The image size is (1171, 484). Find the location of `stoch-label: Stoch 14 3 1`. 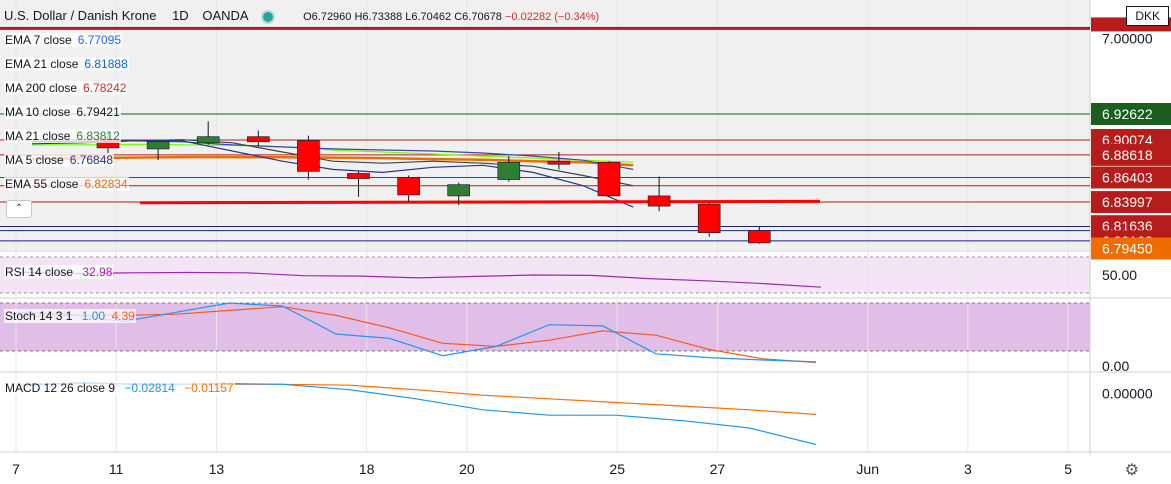

stoch-label: Stoch 14 3 1 is located at coordinates (39, 316).